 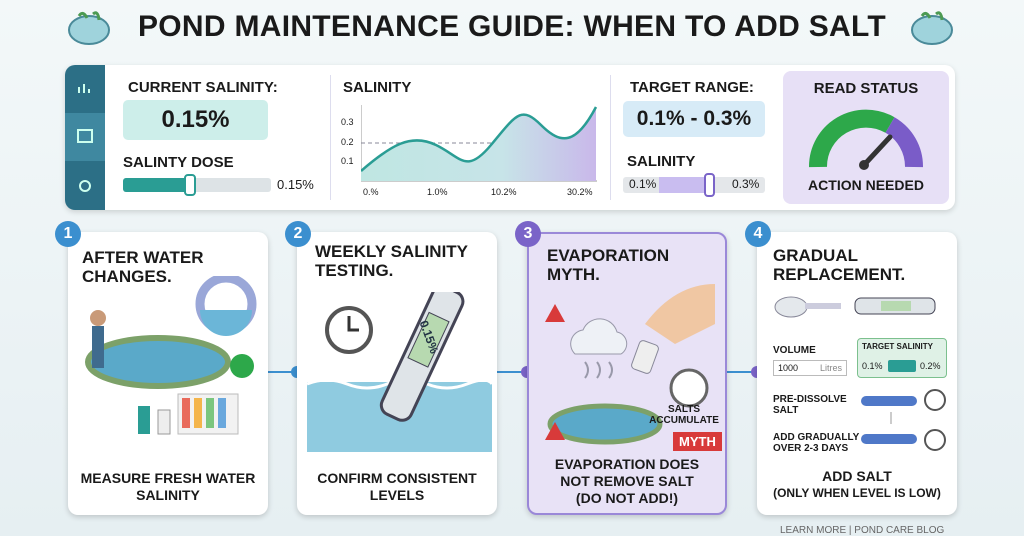 I want to click on x-tick-label: 0.%, so click(x=371, y=192).